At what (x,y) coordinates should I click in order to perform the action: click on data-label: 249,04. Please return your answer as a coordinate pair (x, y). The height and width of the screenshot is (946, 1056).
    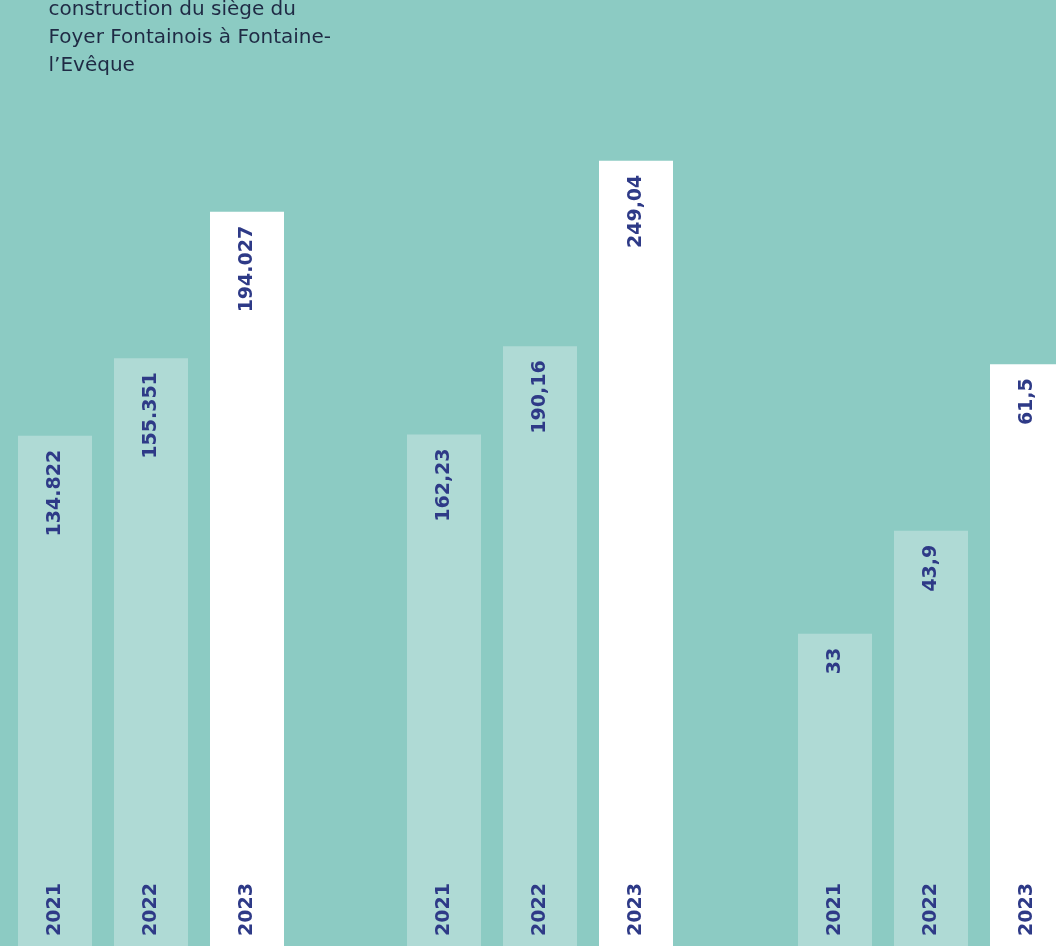
    Looking at the image, I should click on (633, 211).